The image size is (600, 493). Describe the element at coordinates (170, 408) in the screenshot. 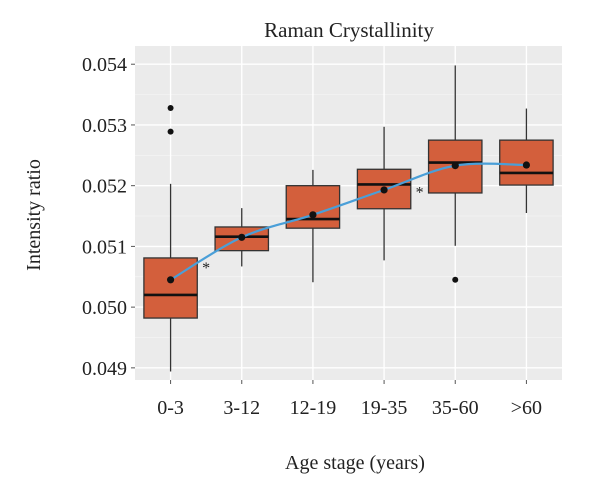

I see `x-tick-label: 0-3` at that location.